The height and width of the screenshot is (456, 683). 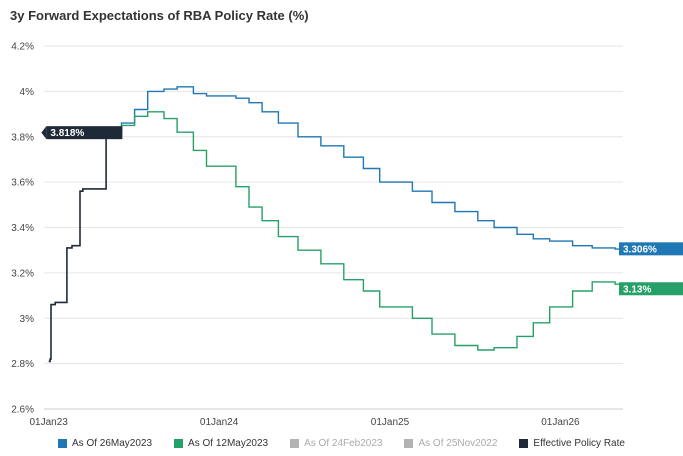 What do you see at coordinates (637, 289) in the screenshot?
I see `end-label-text: 3.13%` at bounding box center [637, 289].